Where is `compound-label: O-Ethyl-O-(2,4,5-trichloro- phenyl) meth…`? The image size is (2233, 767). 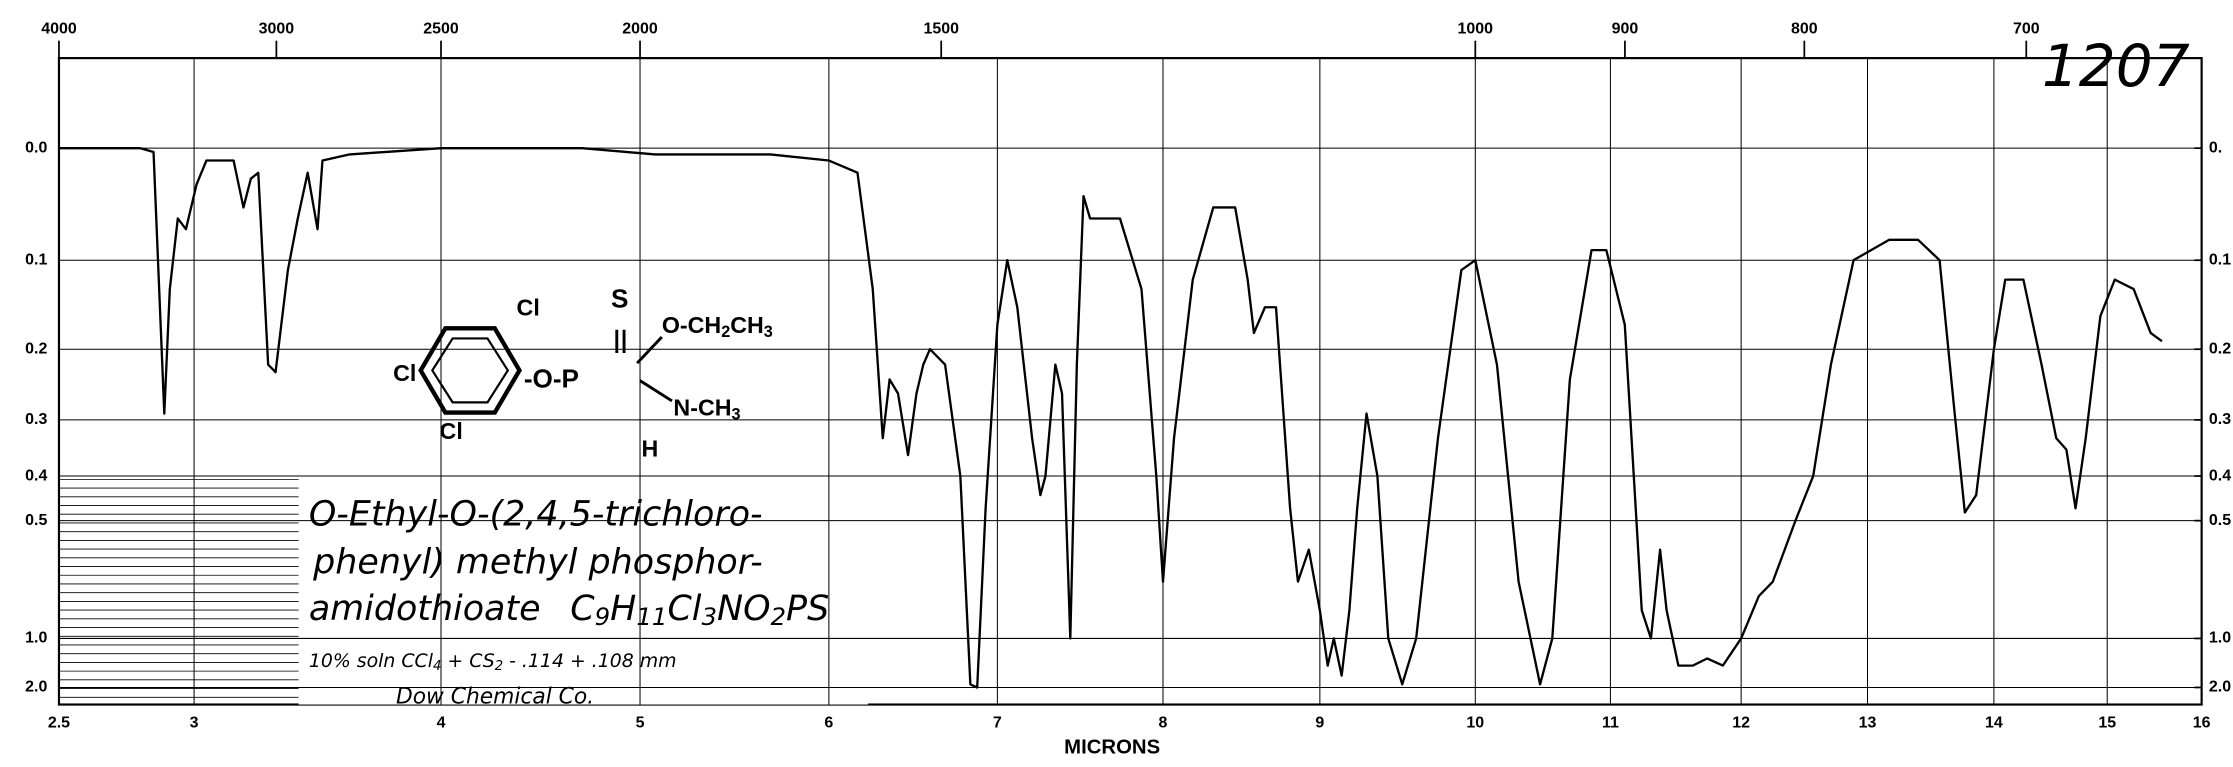 compound-label: O-Ethyl-O-(2,4,5-trichloro- phenyl) meth… is located at coordinates (569, 602).